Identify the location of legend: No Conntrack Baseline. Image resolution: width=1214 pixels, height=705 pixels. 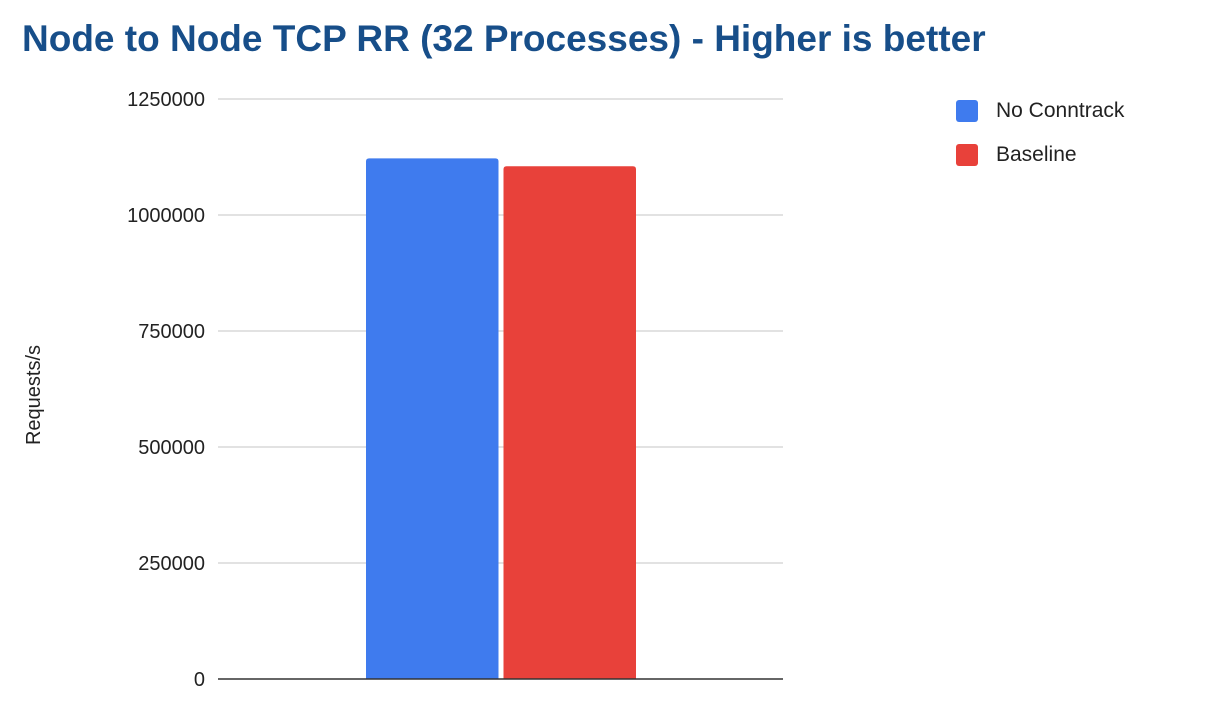
(1040, 141).